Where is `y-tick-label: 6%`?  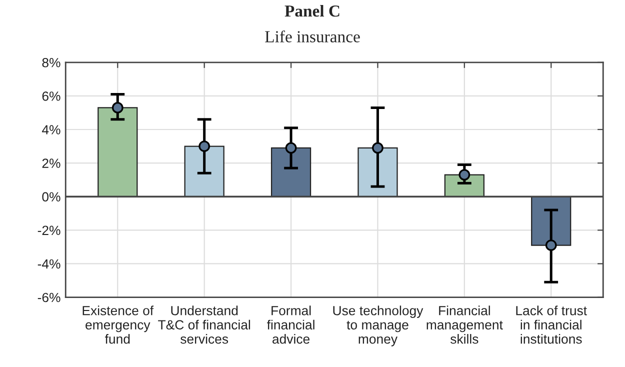 y-tick-label: 6% is located at coordinates (51, 96).